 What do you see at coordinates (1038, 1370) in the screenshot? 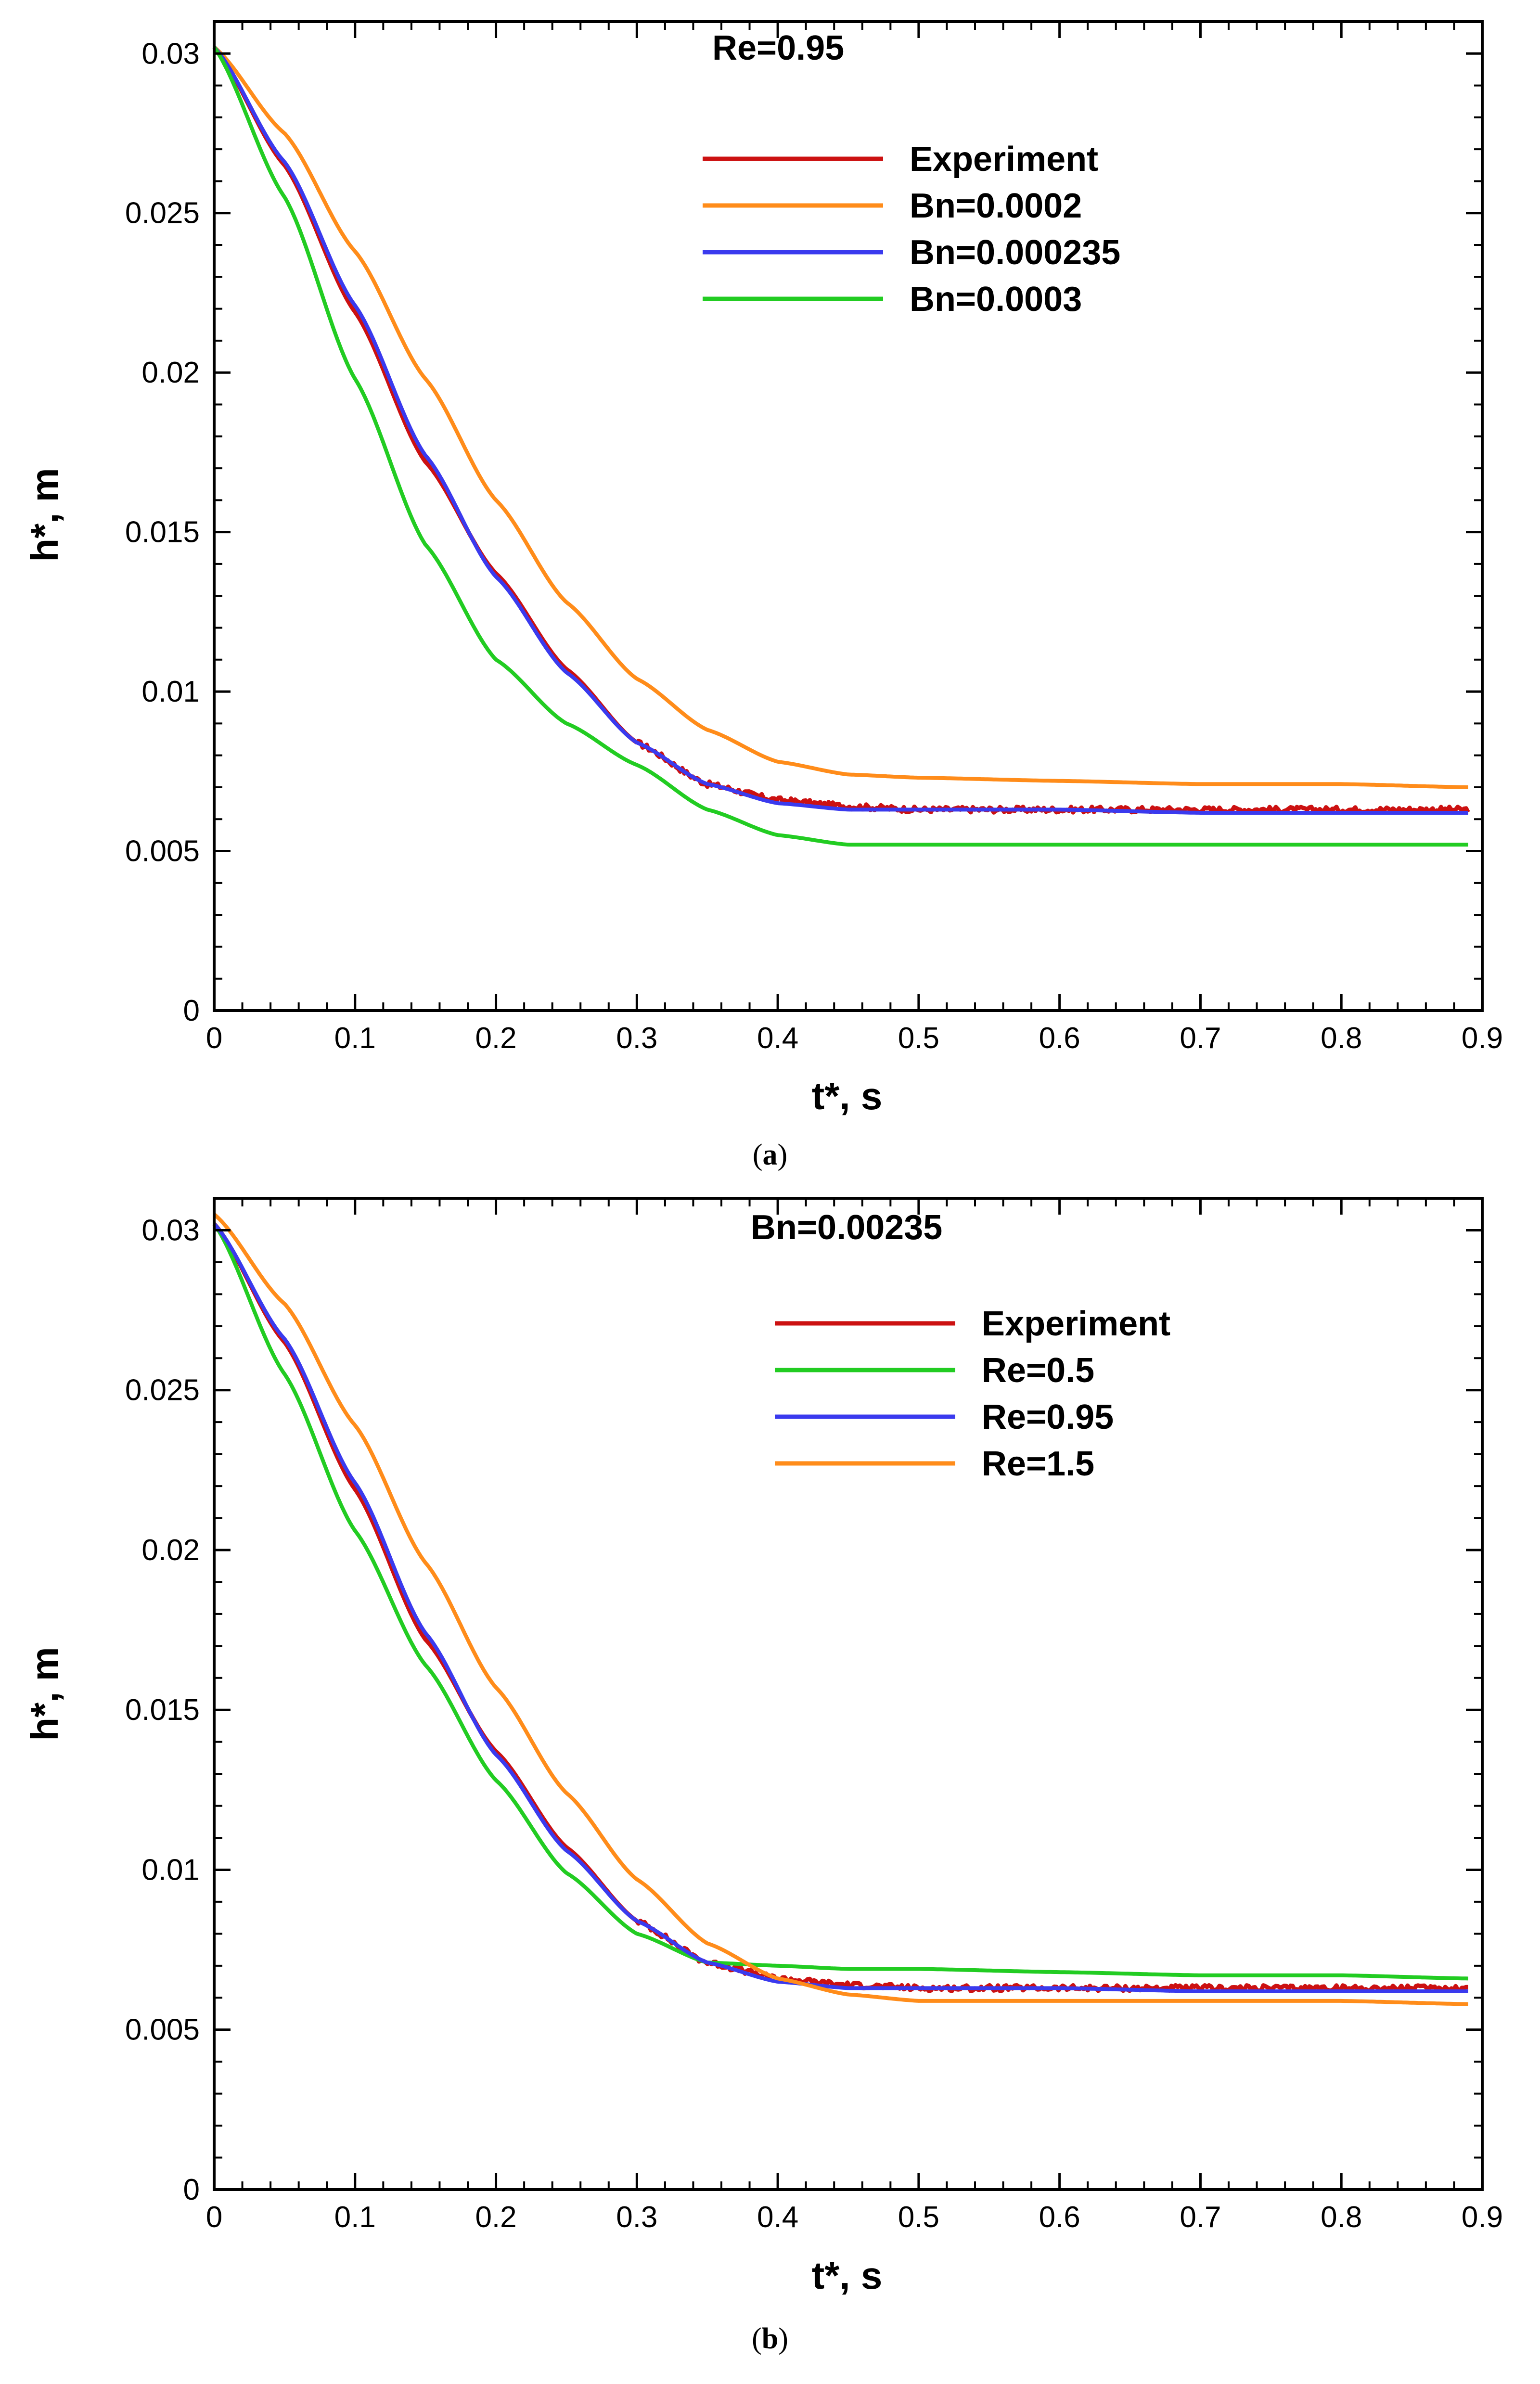
I see `legend-label: Re=0.5` at bounding box center [1038, 1370].